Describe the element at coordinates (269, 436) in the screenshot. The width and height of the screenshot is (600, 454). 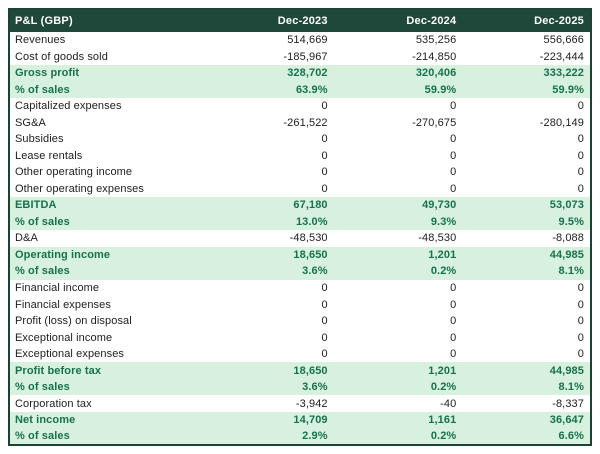
I see `row-value: 2.9%` at that location.